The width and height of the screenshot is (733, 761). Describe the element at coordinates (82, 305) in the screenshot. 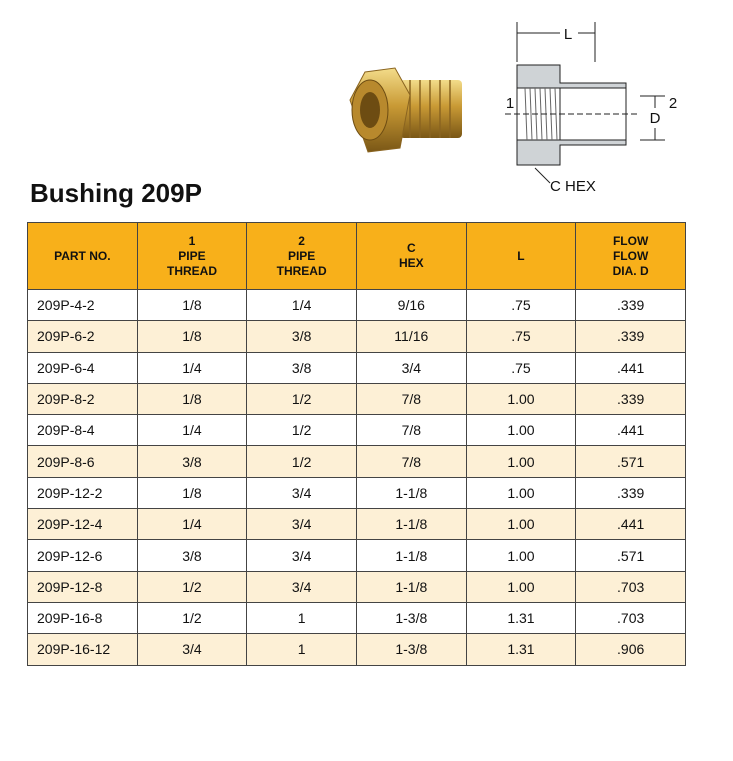

I see `table-cell: 209P-4-2` at that location.